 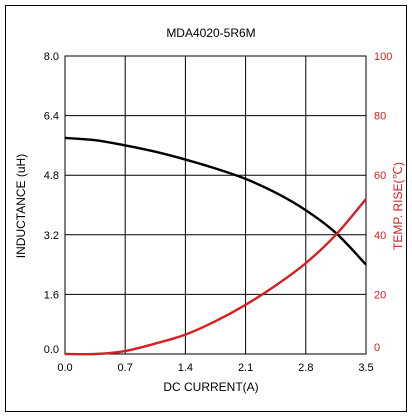 I want to click on y-tick-label: 4.8, so click(x=51, y=176).